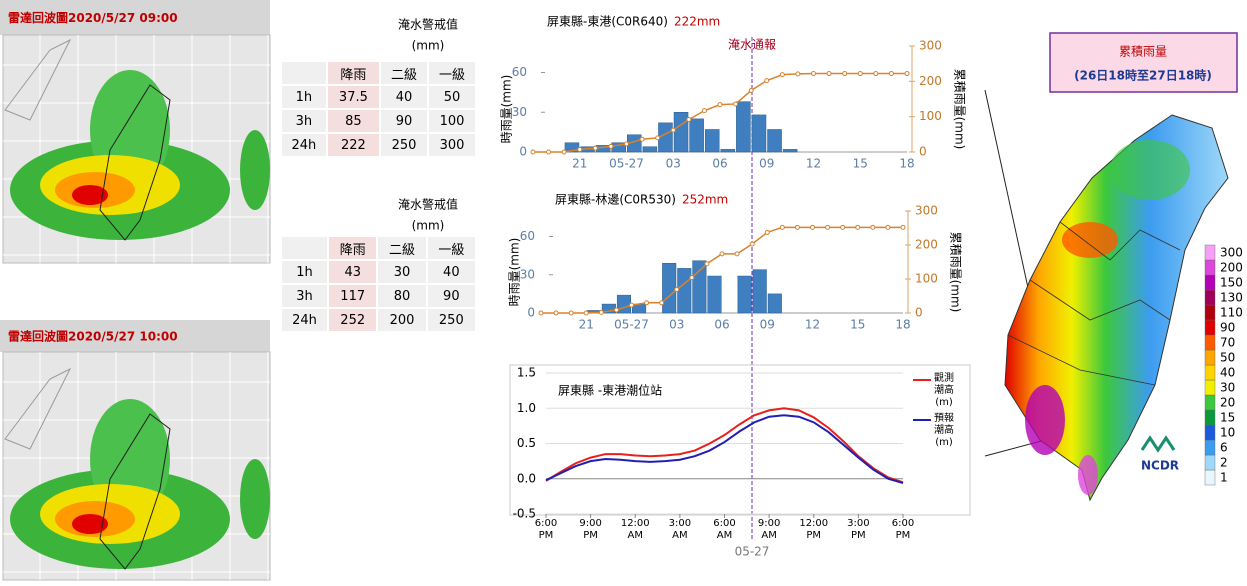 The width and height of the screenshot is (1247, 586). What do you see at coordinates (721, 325) in the screenshot?
I see `x-tick-label: 06` at bounding box center [721, 325].